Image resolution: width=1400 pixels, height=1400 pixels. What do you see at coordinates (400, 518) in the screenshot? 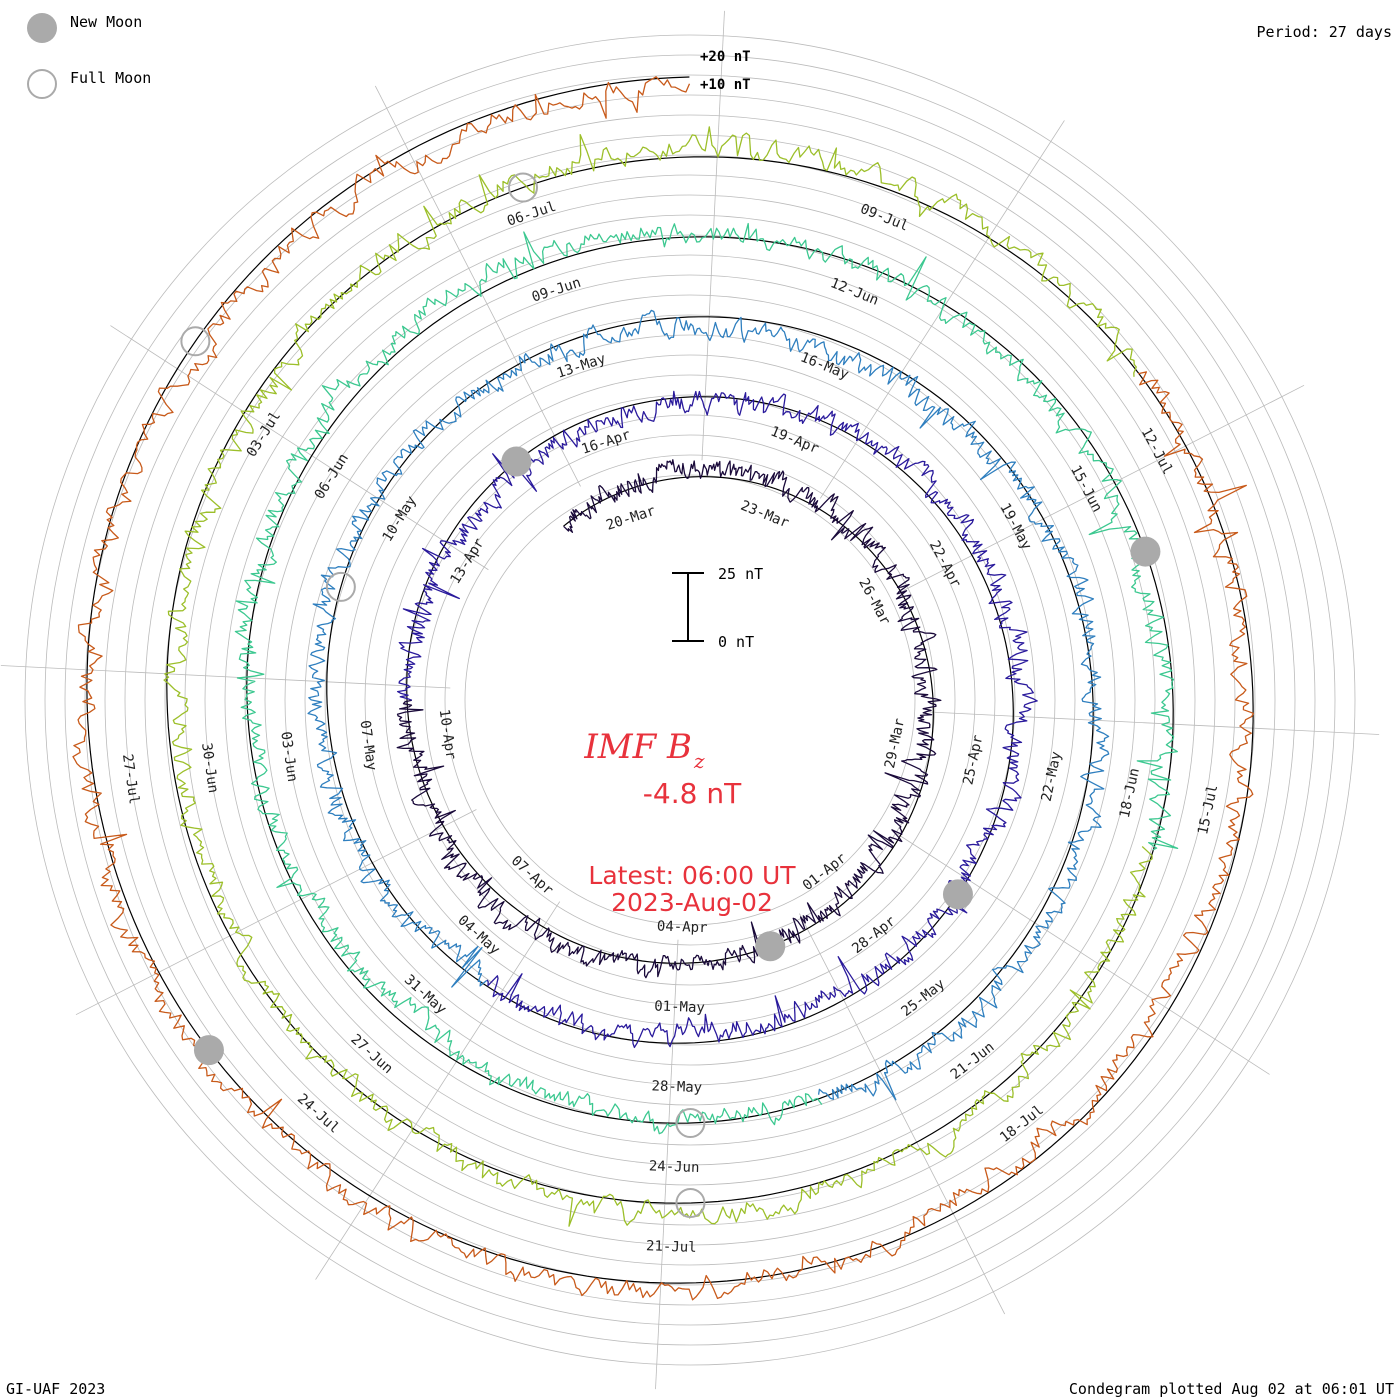
I see `date-label: 10-May` at bounding box center [400, 518].